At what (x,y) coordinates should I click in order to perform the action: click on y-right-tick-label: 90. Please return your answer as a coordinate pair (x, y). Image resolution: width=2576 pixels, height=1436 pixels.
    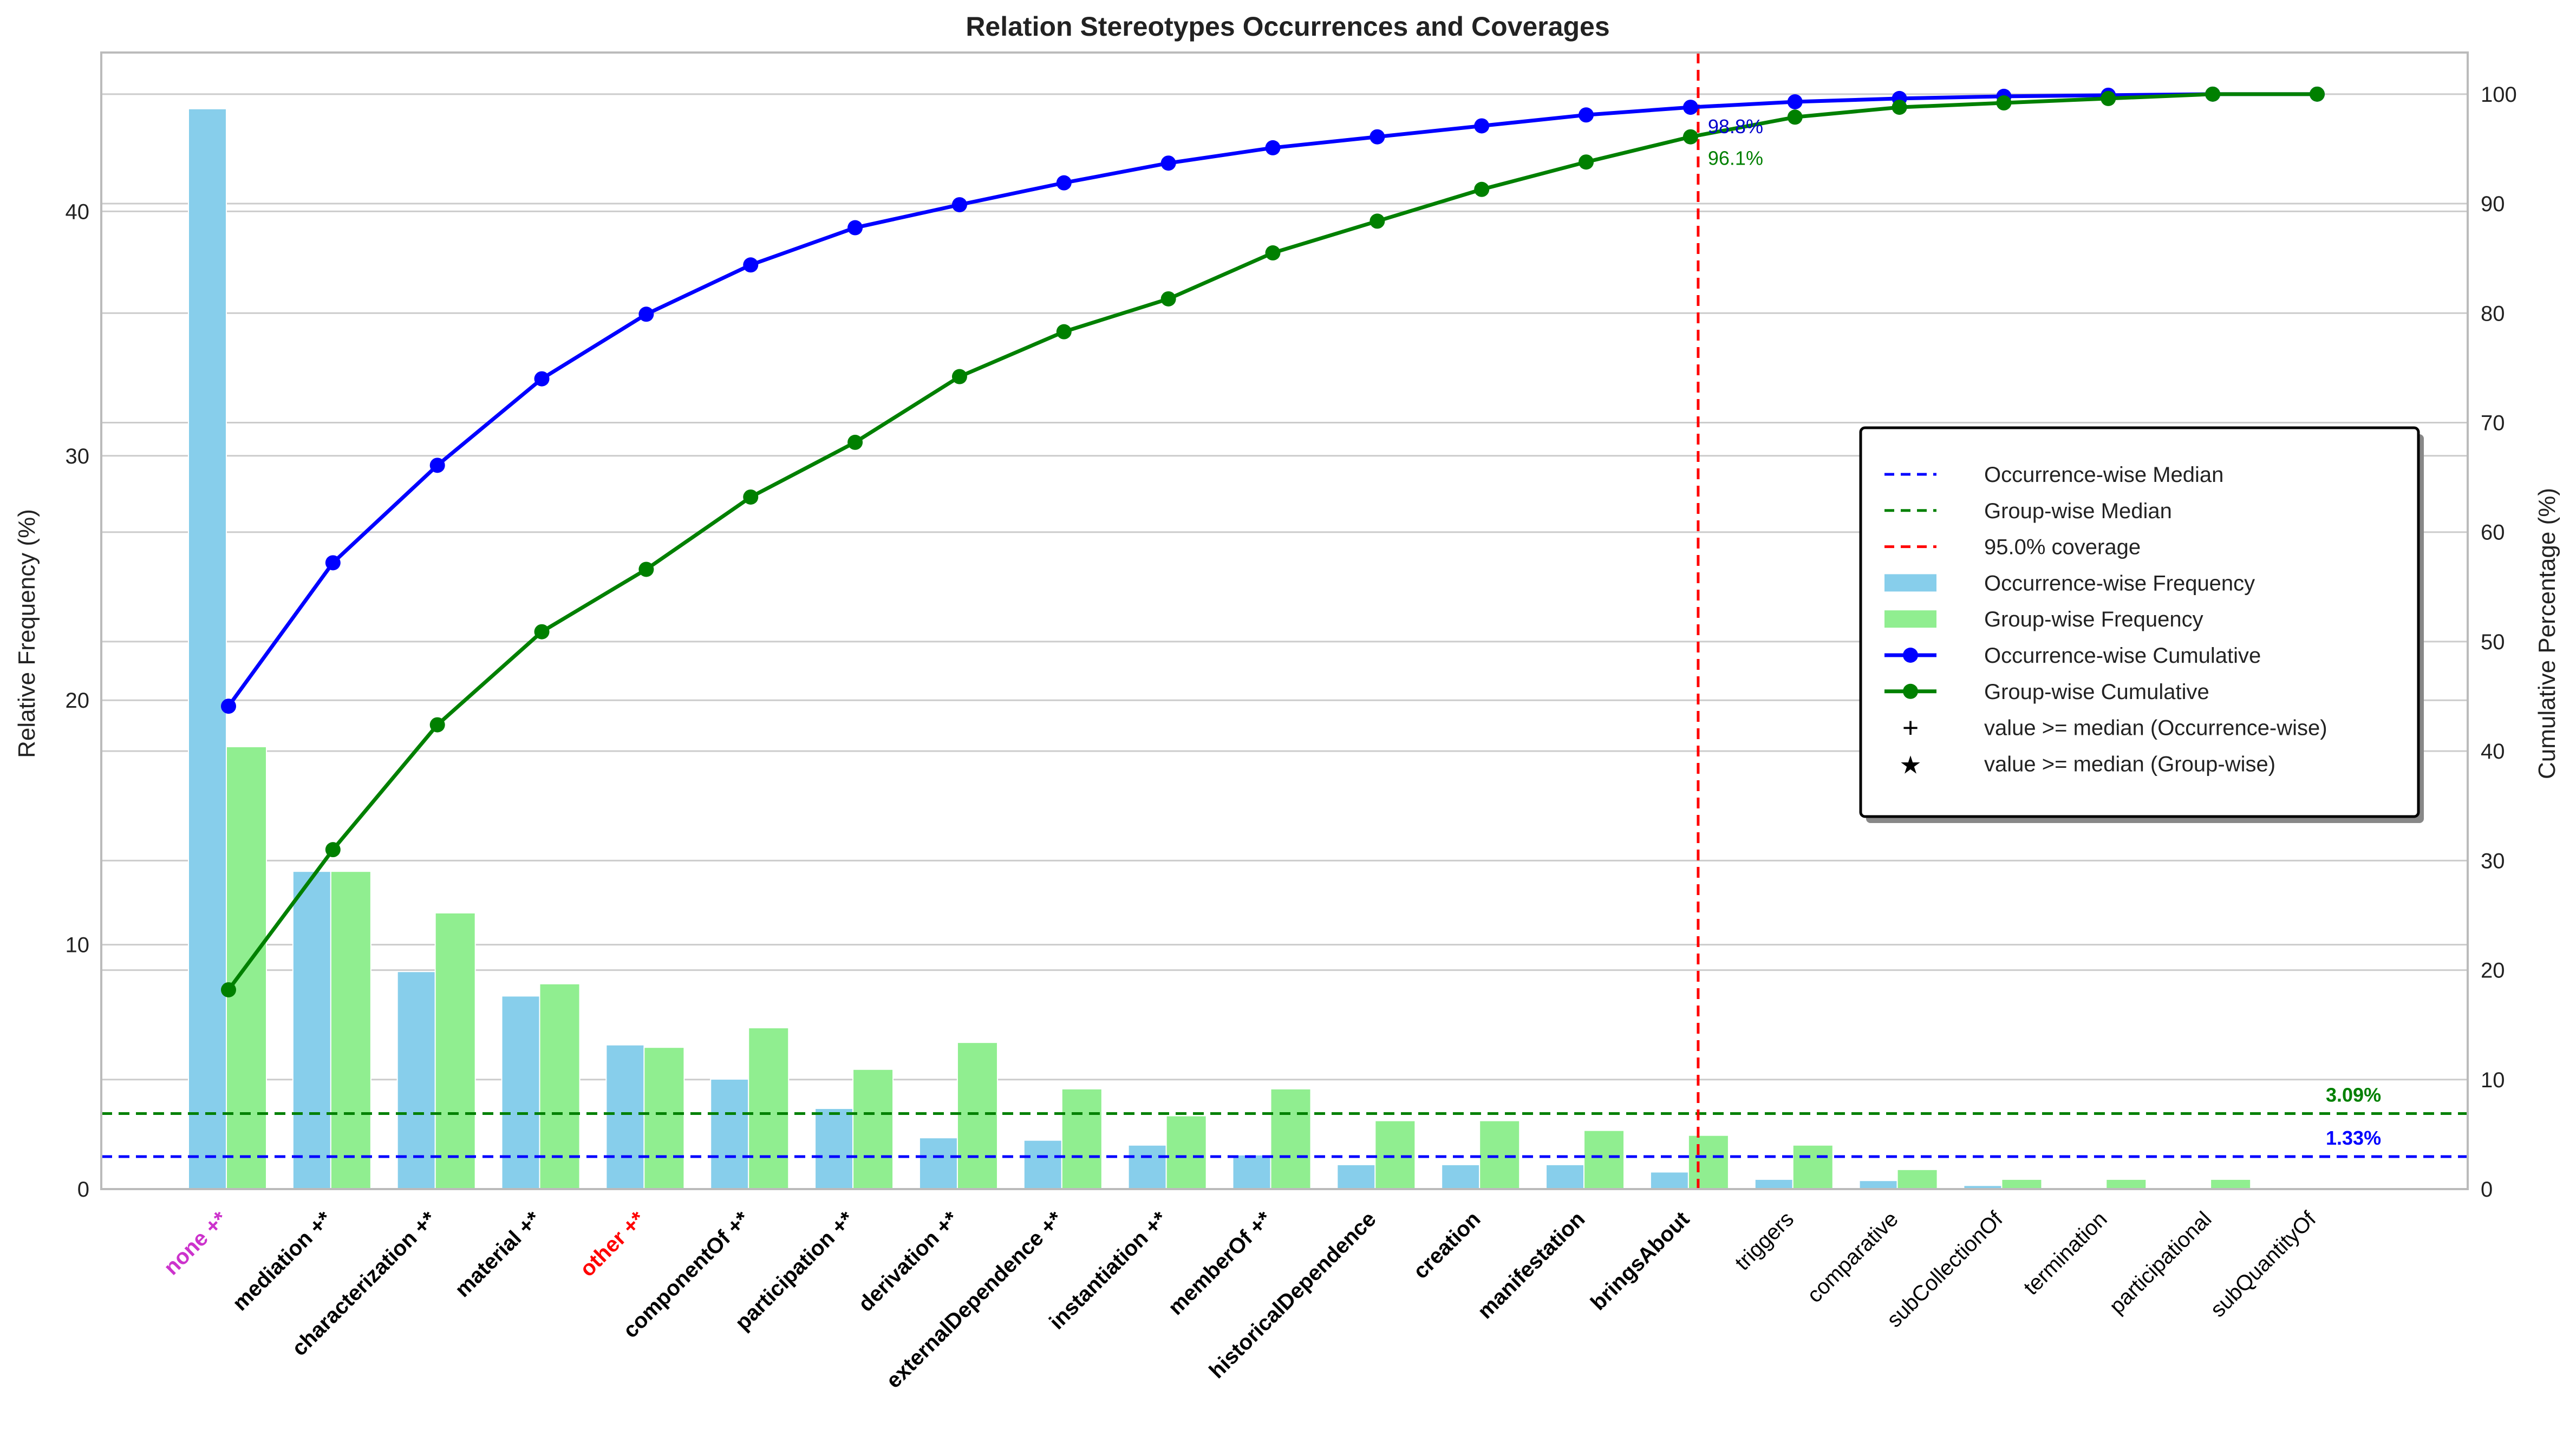
    Looking at the image, I should click on (2493, 204).